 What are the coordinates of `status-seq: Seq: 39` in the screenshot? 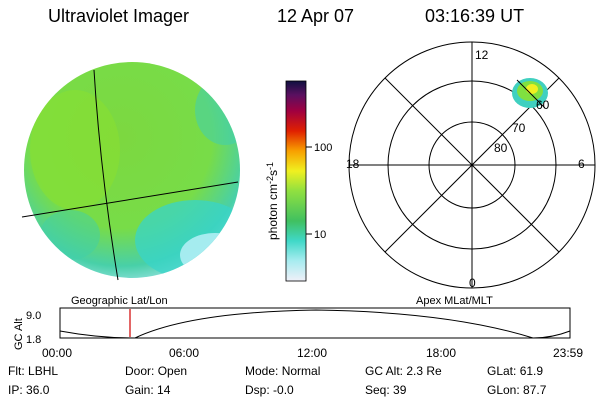 It's located at (386, 390).